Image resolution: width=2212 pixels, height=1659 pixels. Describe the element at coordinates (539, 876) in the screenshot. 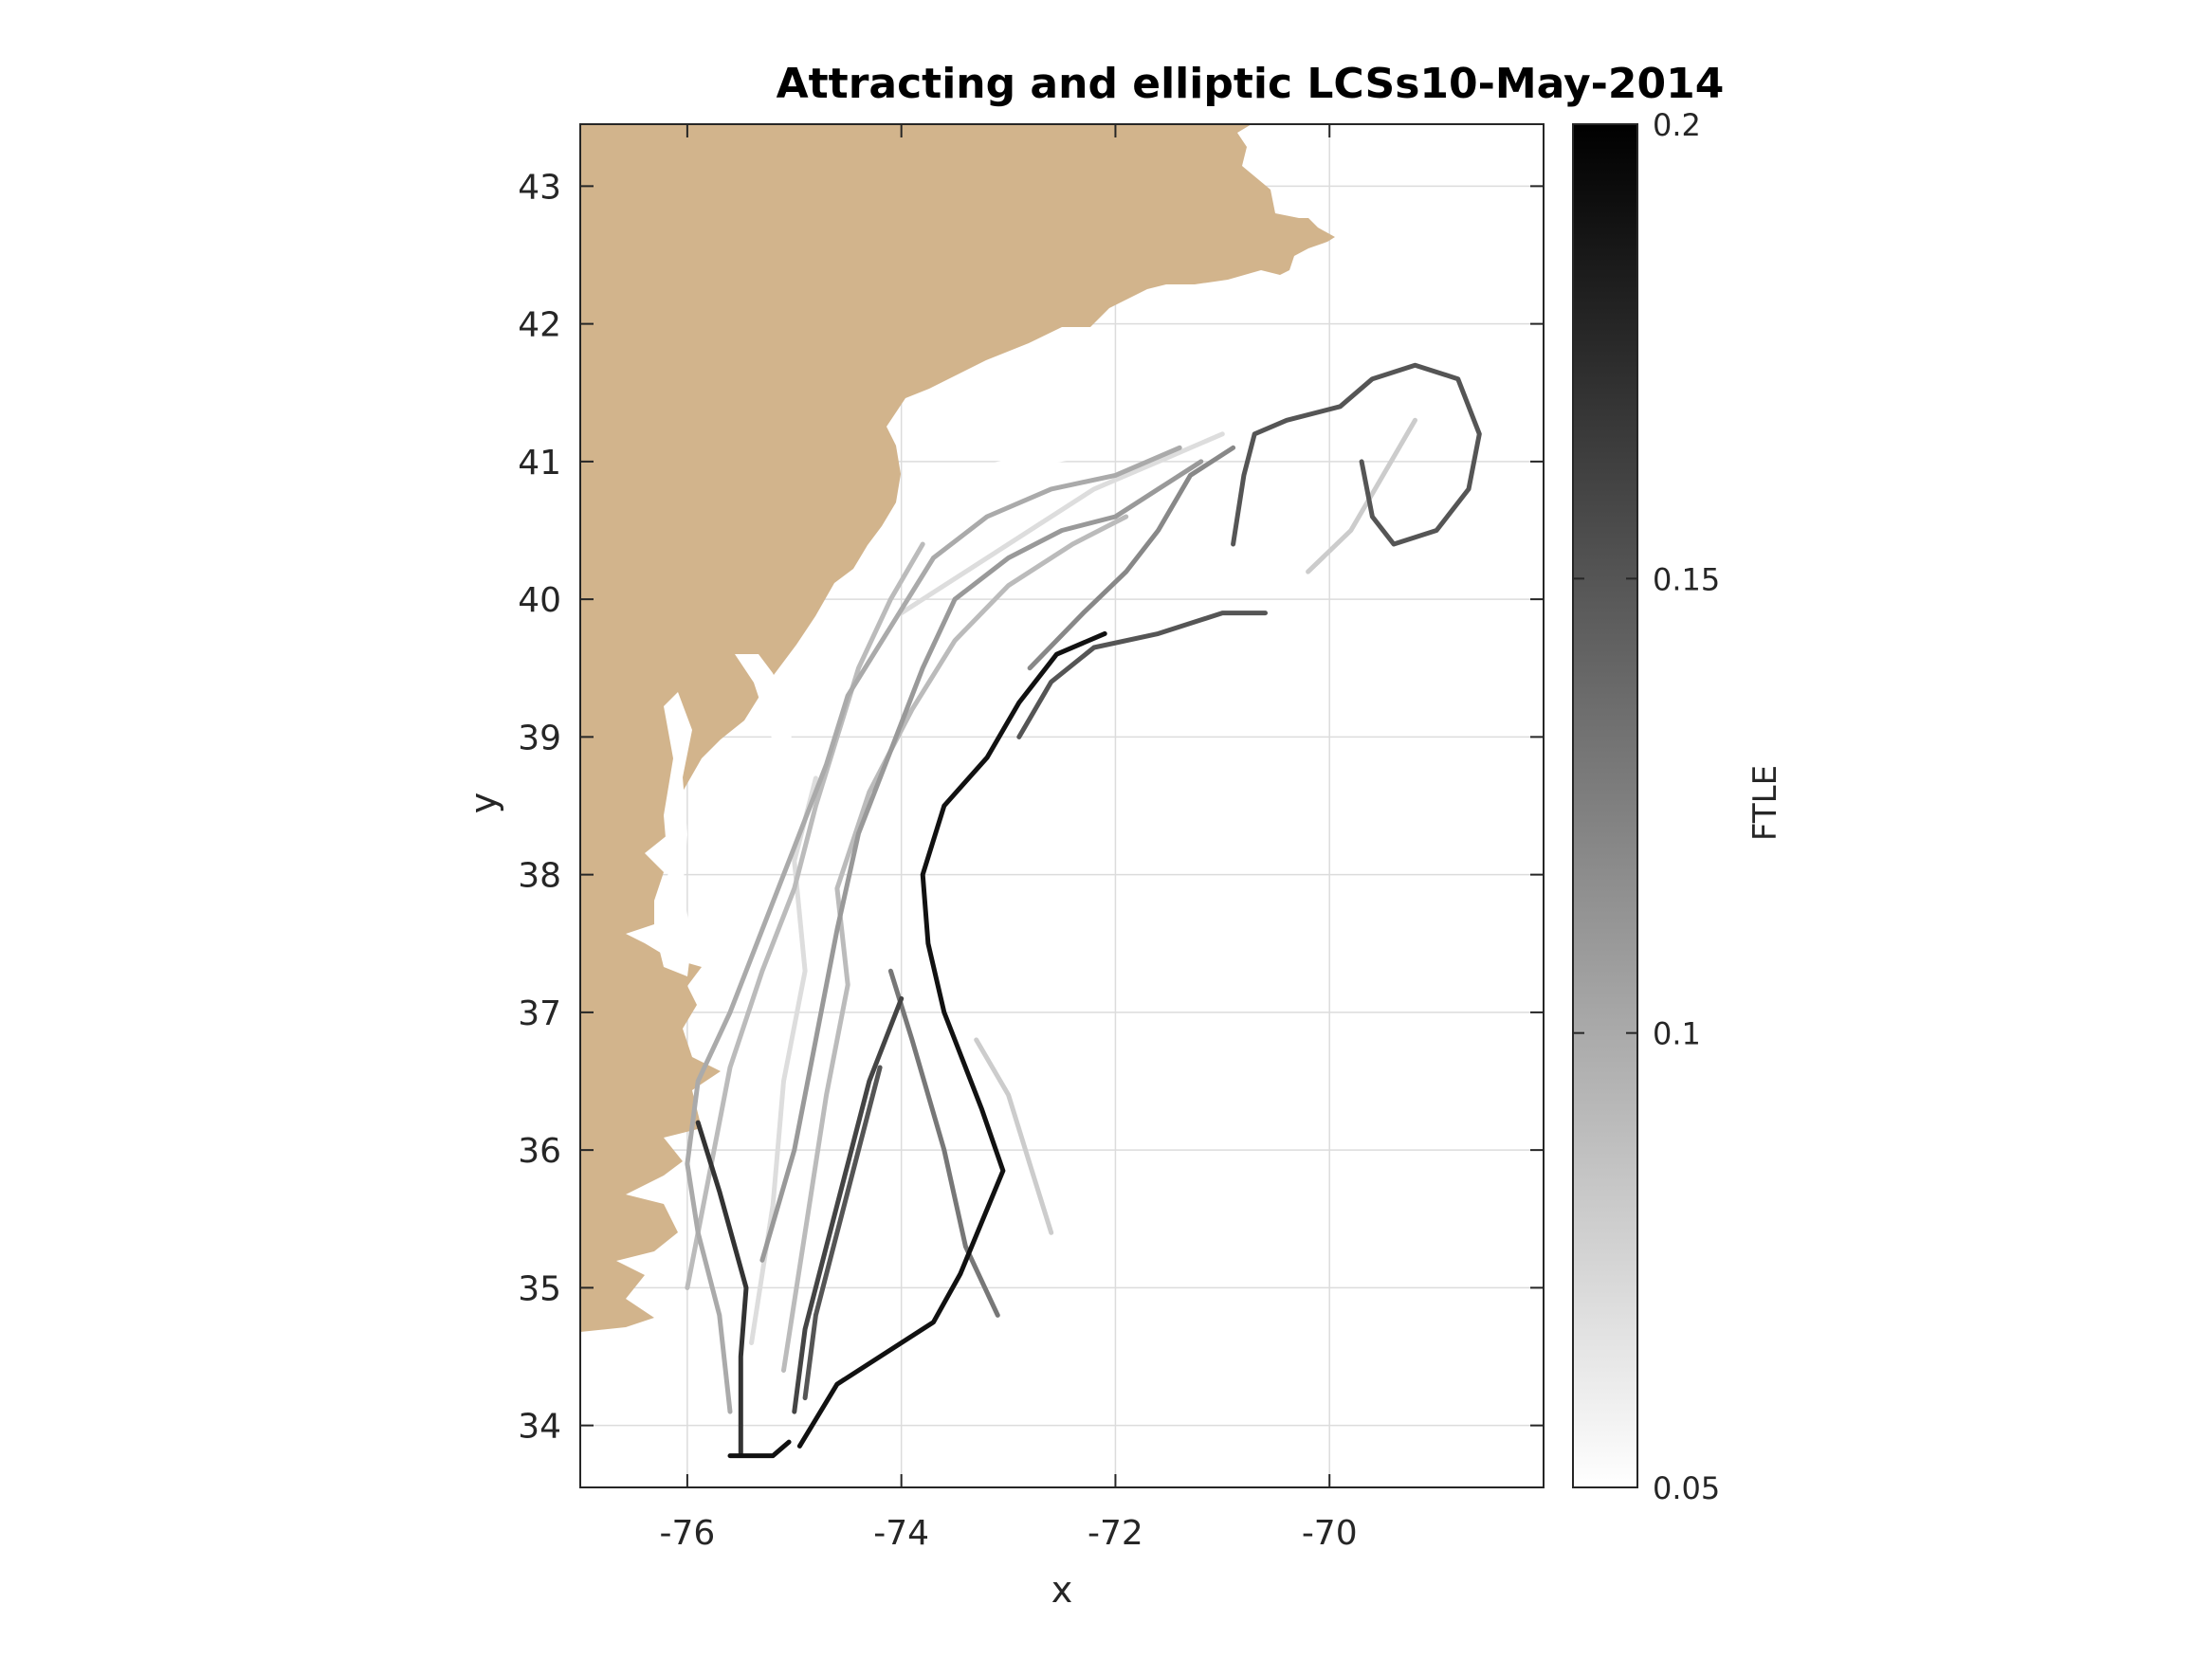

I see `y-tick-label: 38` at that location.